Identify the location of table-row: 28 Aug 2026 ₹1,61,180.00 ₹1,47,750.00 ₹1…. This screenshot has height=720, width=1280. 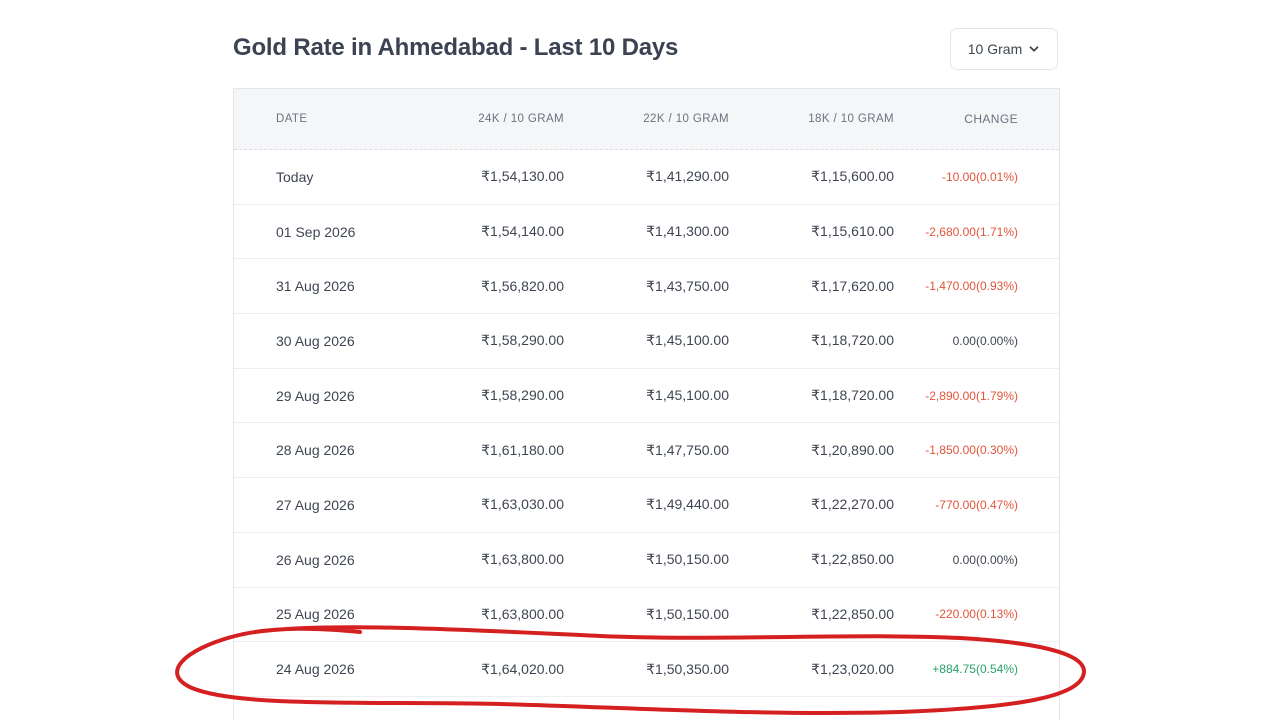
(646, 451).